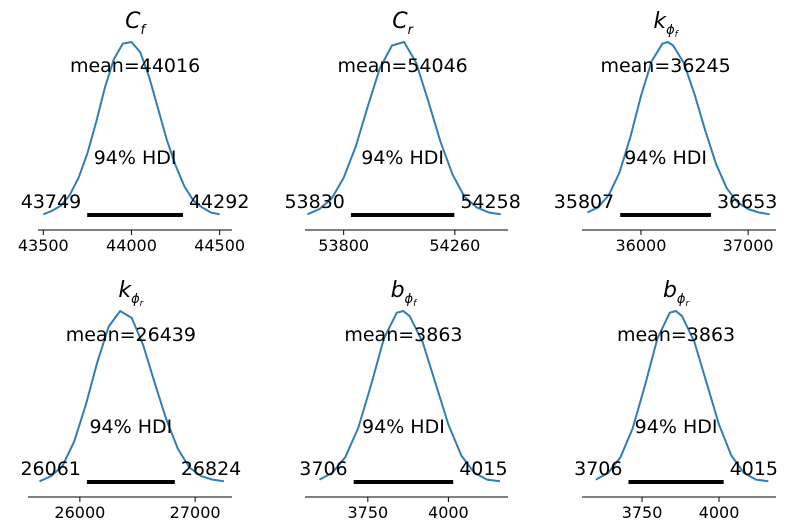 The width and height of the screenshot is (800, 529). Describe the element at coordinates (640, 245) in the screenshot. I see `x-tick-label: 36000` at that location.